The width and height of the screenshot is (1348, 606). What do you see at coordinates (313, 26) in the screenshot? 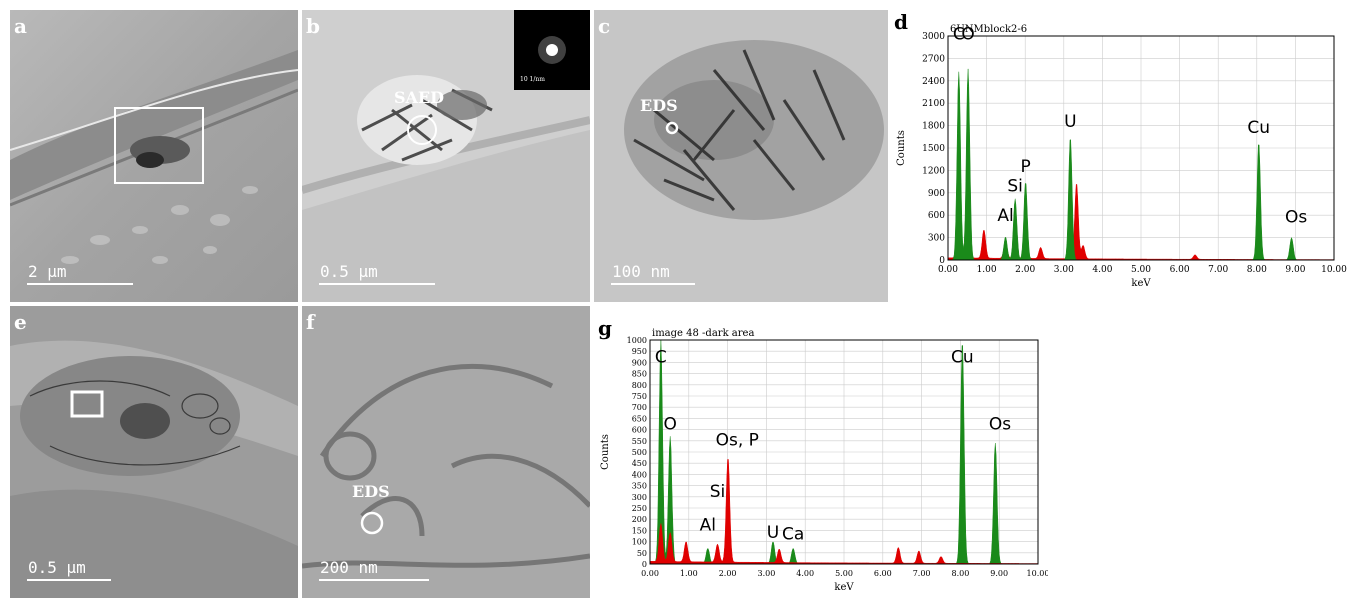
I see `panel-label-b: b` at bounding box center [313, 26].